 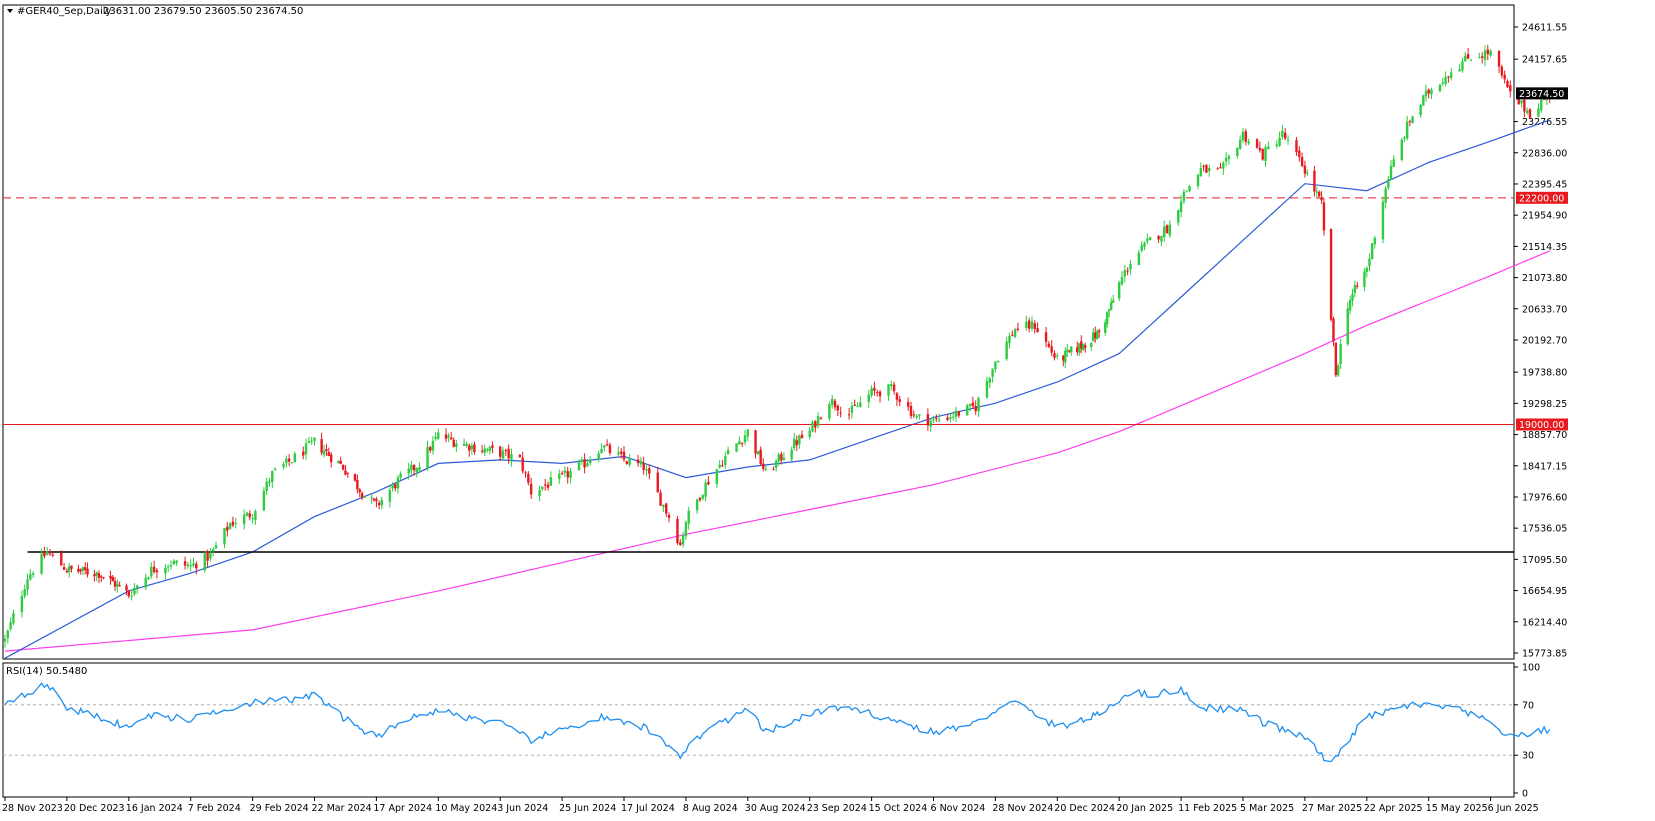 I want to click on level-22200-tag: 22200.00, so click(x=1541, y=198).